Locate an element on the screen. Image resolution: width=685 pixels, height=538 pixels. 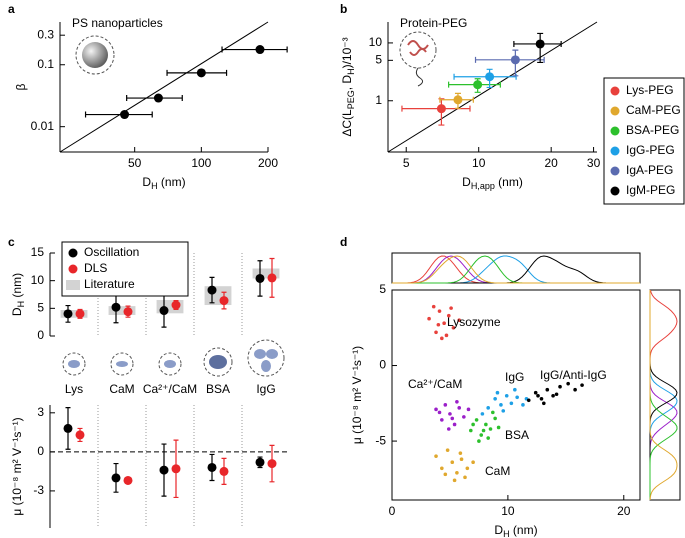
category-label: Ca²⁺/CaM is located at coordinates (170, 389).